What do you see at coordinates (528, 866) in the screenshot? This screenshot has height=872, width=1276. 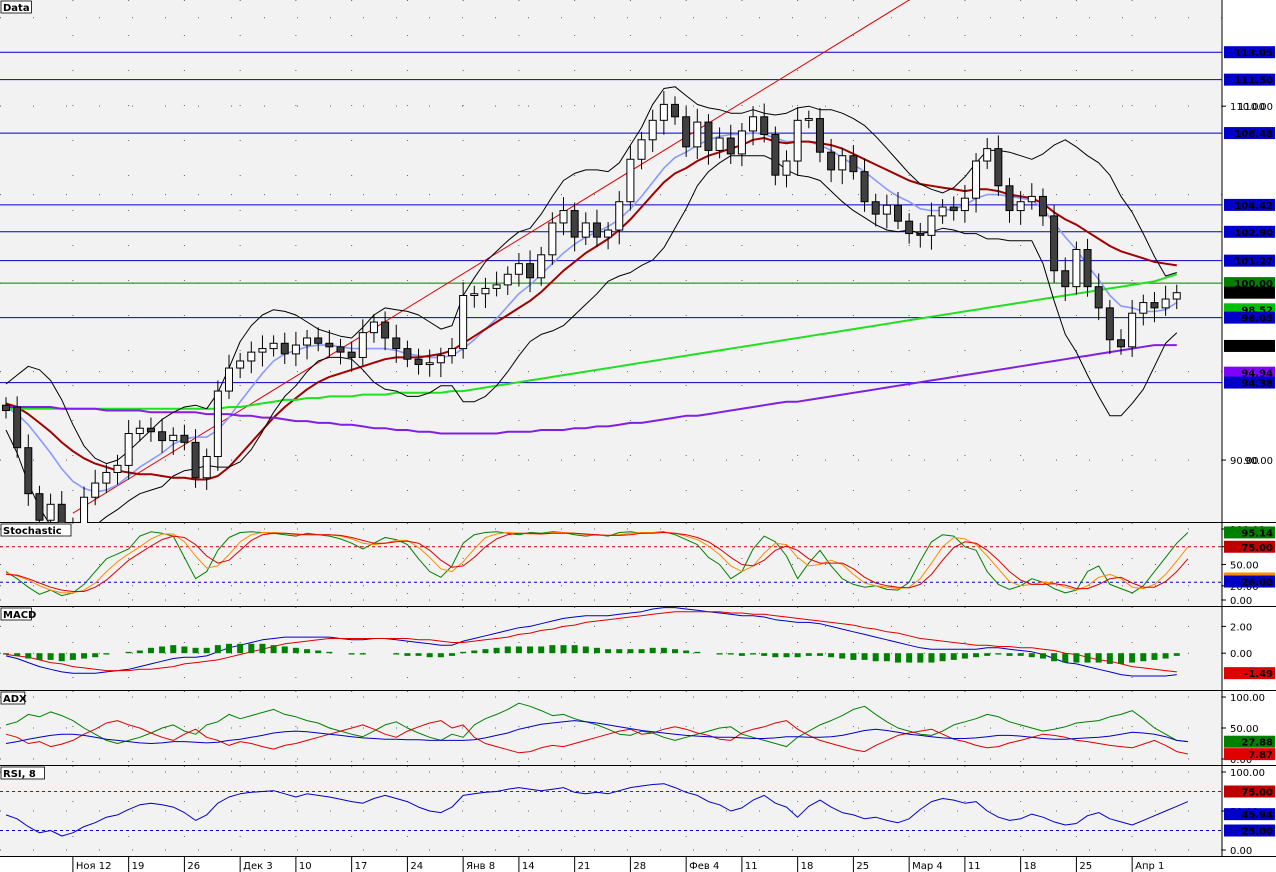 I see `x-tick-label: 14` at bounding box center [528, 866].